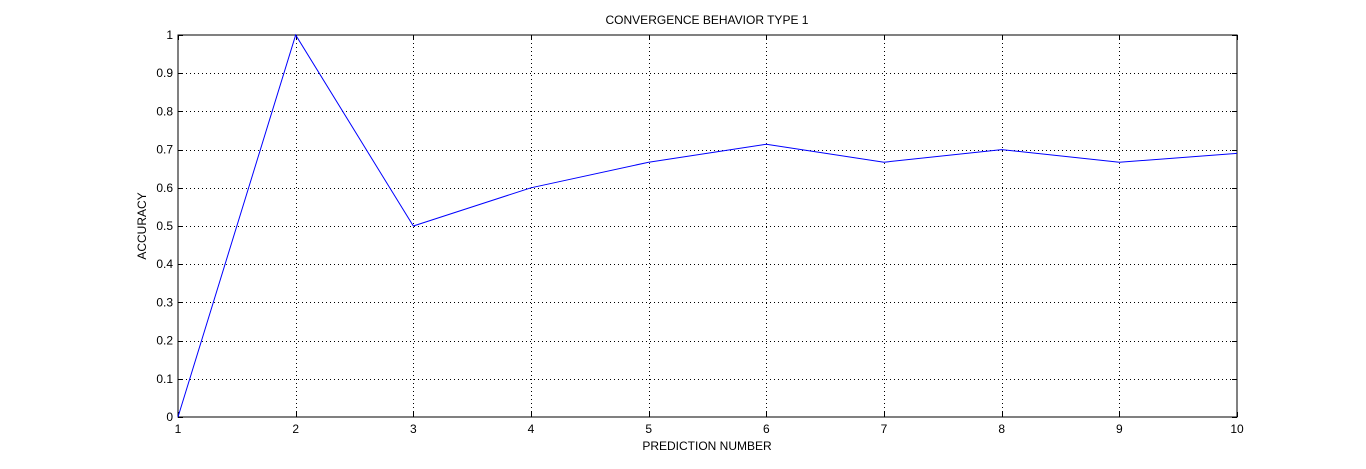  Describe the element at coordinates (295, 429) in the screenshot. I see `x-tick-label: 2` at that location.